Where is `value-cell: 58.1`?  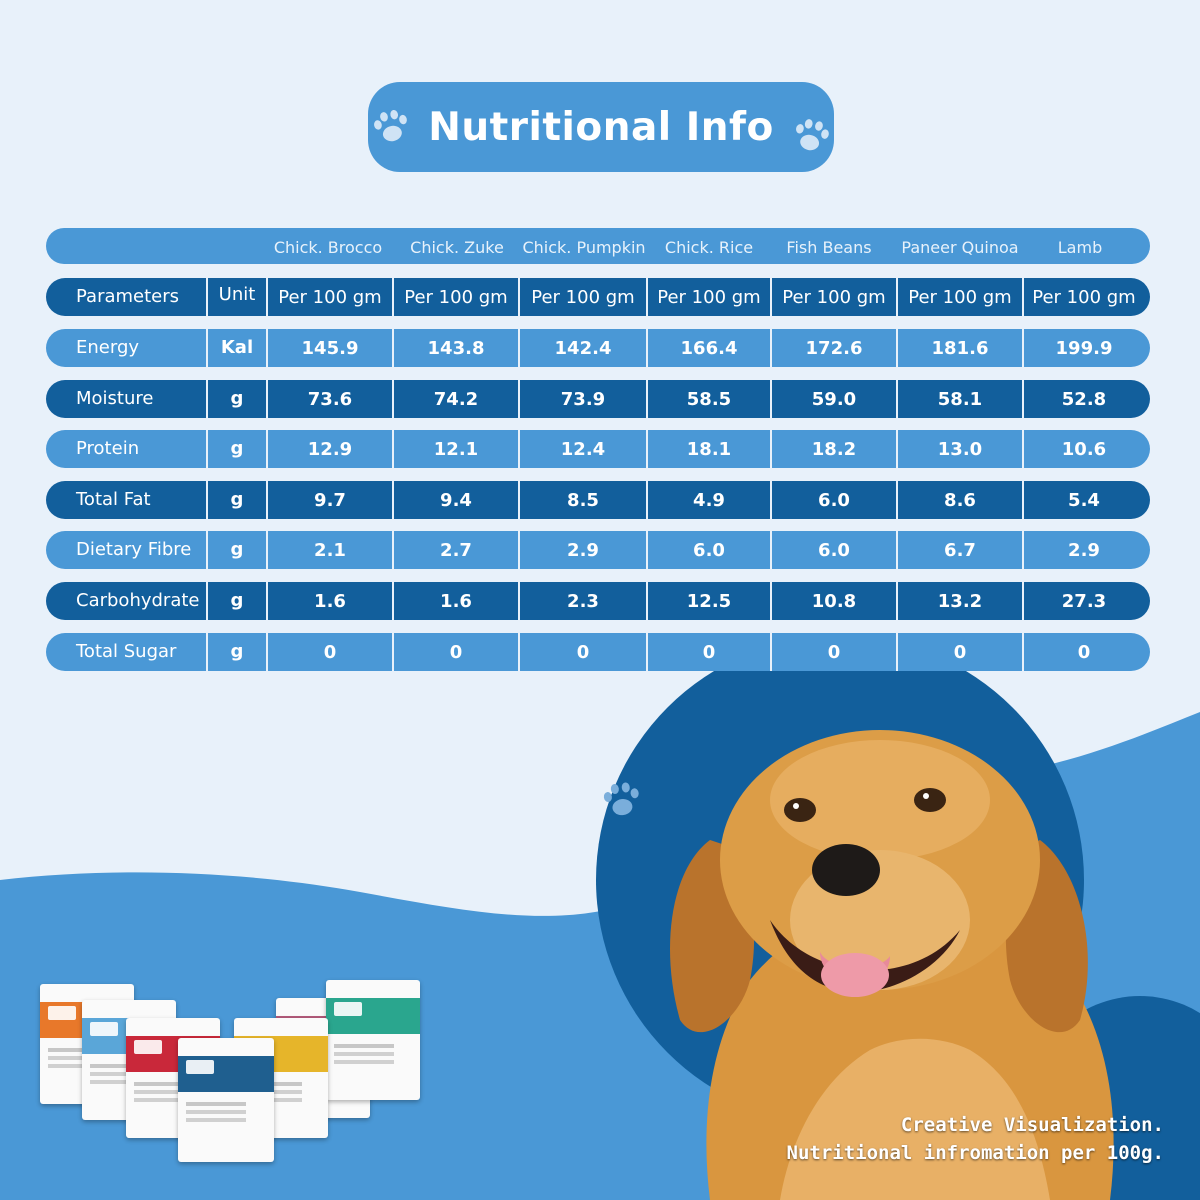 value-cell: 58.1 is located at coordinates (960, 399).